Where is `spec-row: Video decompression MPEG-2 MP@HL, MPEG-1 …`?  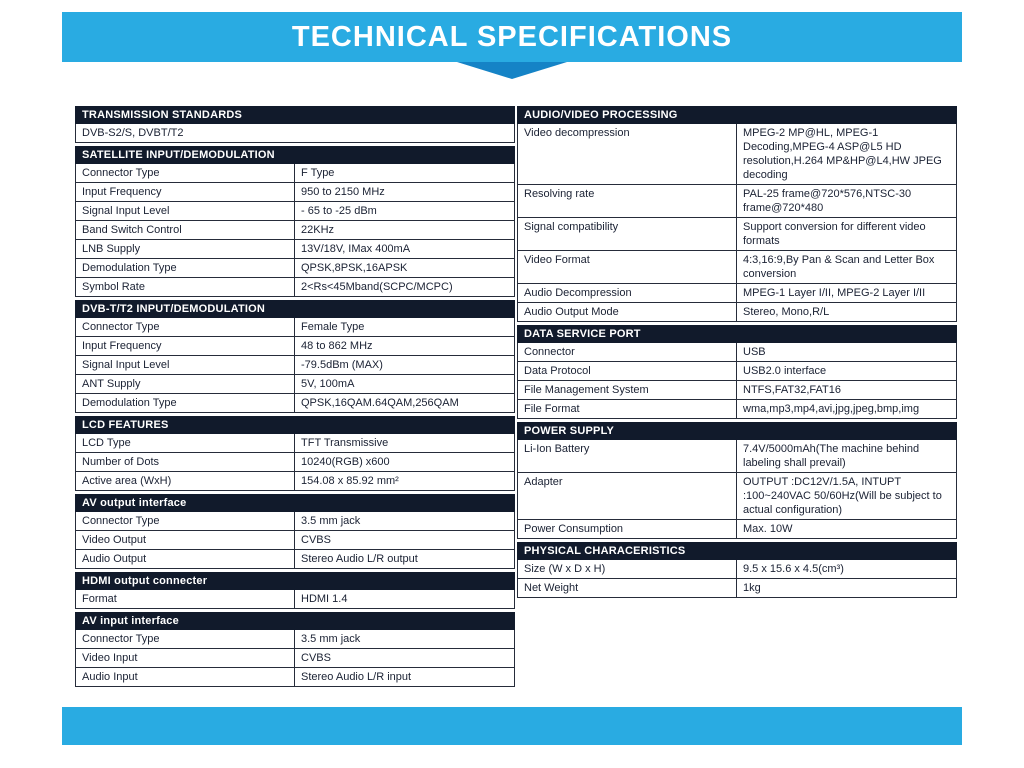 spec-row: Video decompression MPEG-2 MP@HL, MPEG-1 … is located at coordinates (737, 154).